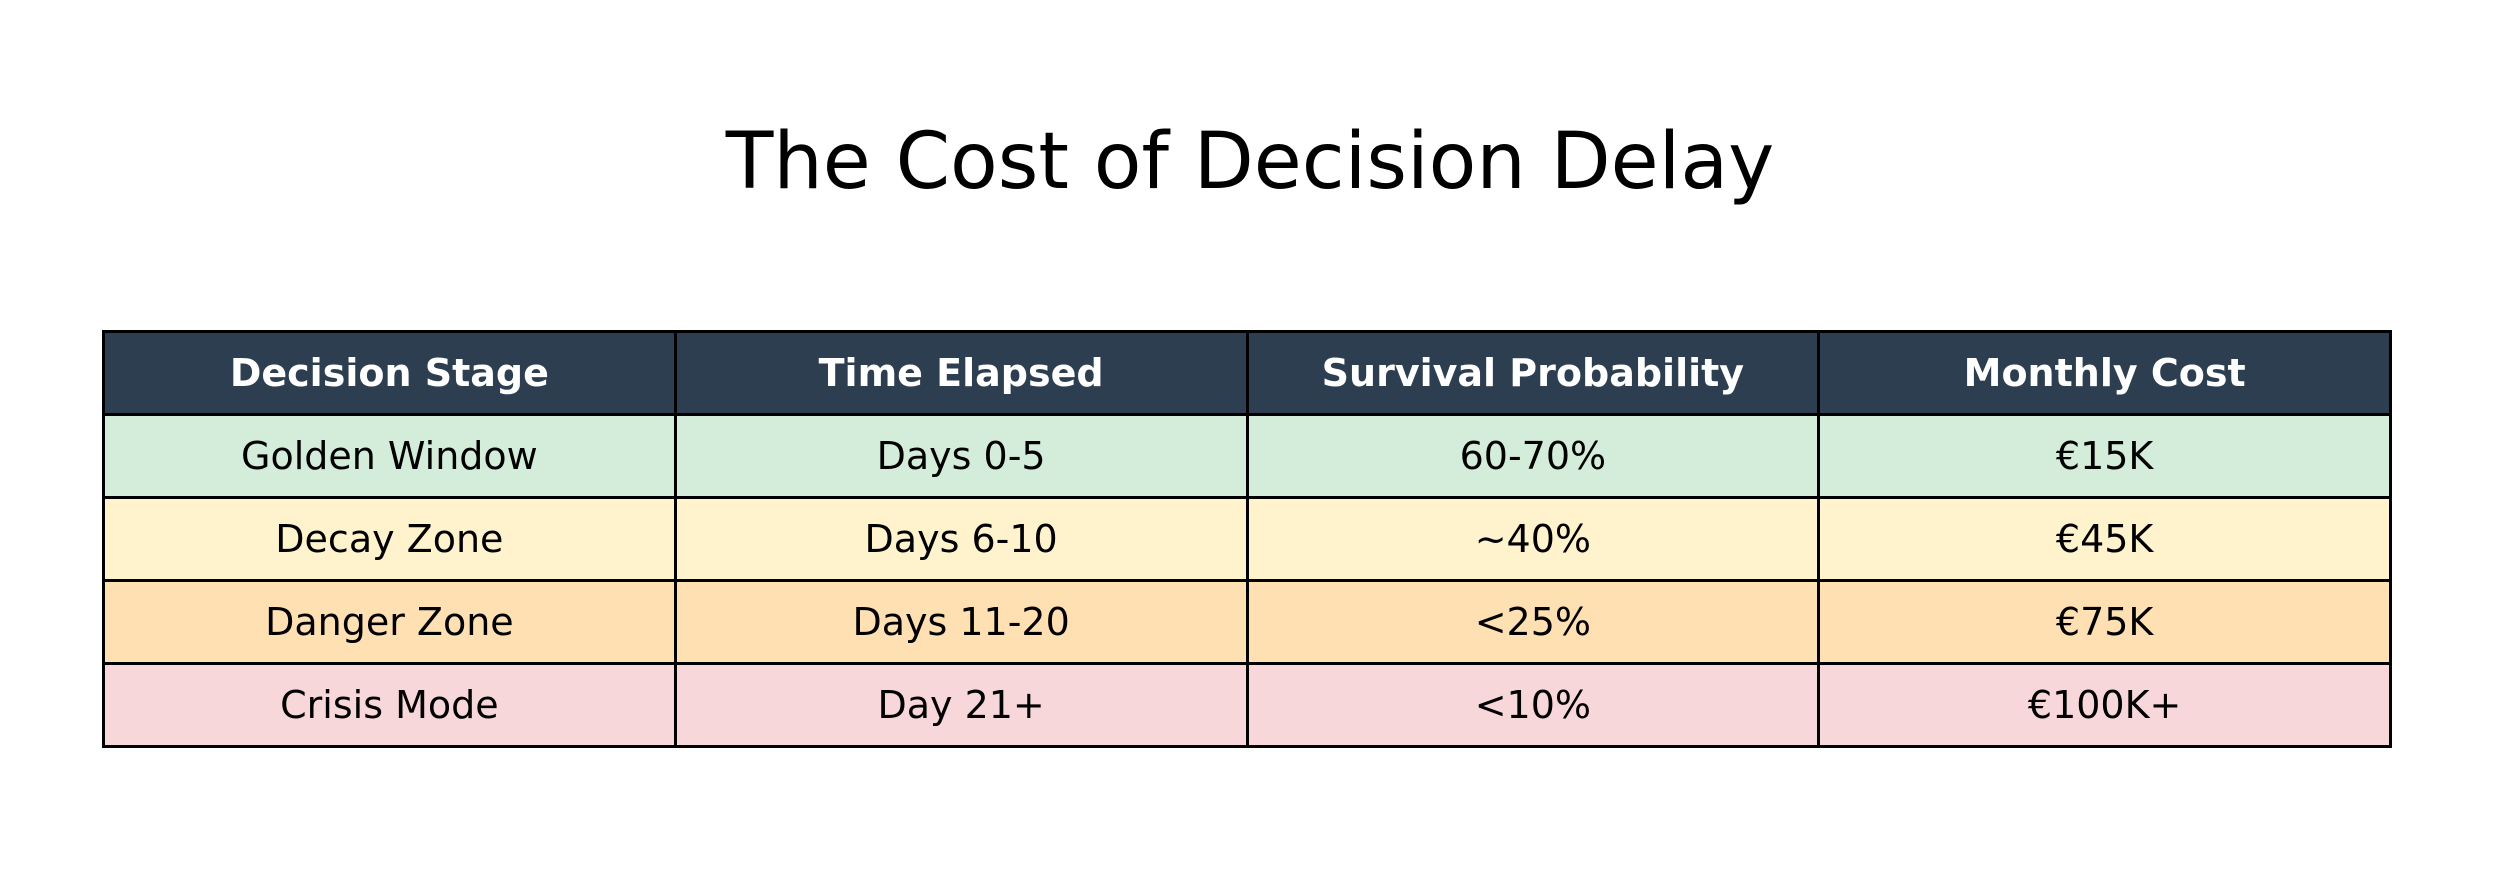 The width and height of the screenshot is (2500, 889). Describe the element at coordinates (2104, 456) in the screenshot. I see `cell-monthly-cost: €15K` at that location.